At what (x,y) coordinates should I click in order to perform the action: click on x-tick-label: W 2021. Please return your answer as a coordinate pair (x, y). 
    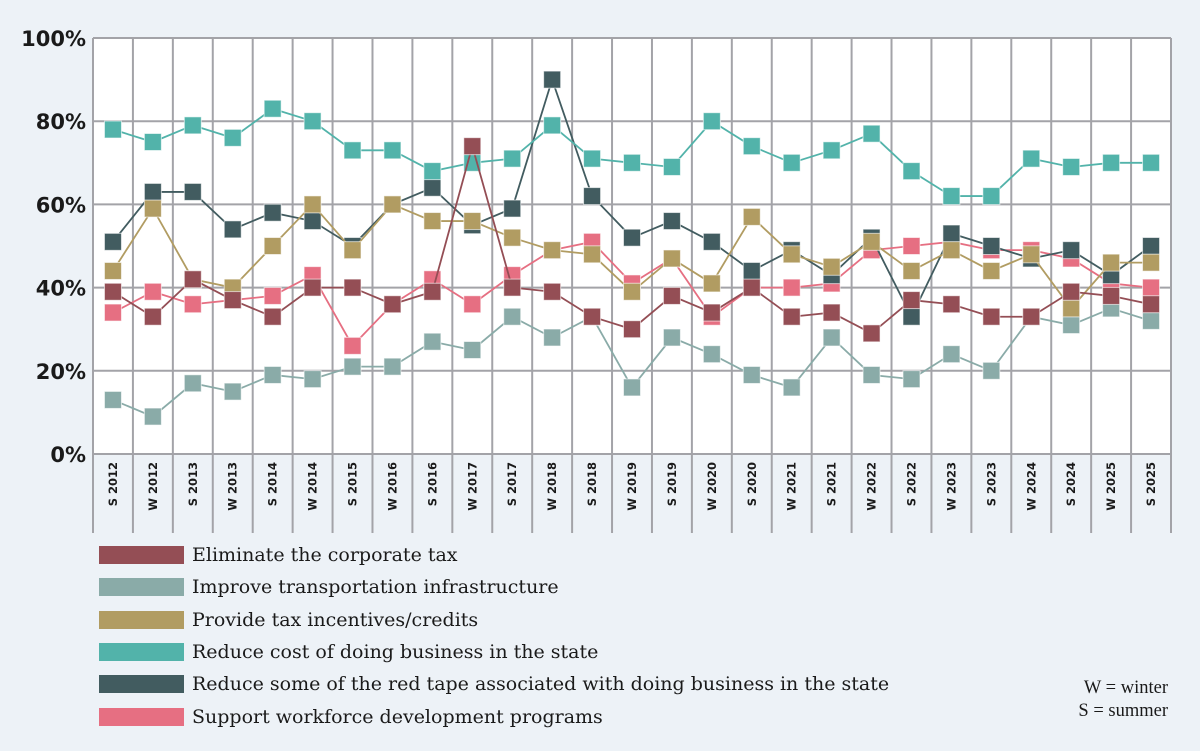
    Looking at the image, I should click on (792, 486).